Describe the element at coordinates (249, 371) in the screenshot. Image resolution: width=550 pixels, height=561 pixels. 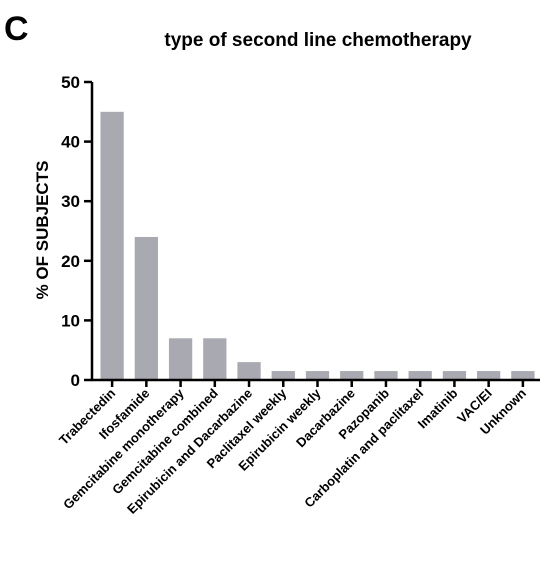
I see `bar-epirubicin-and-dacarbazine` at that location.